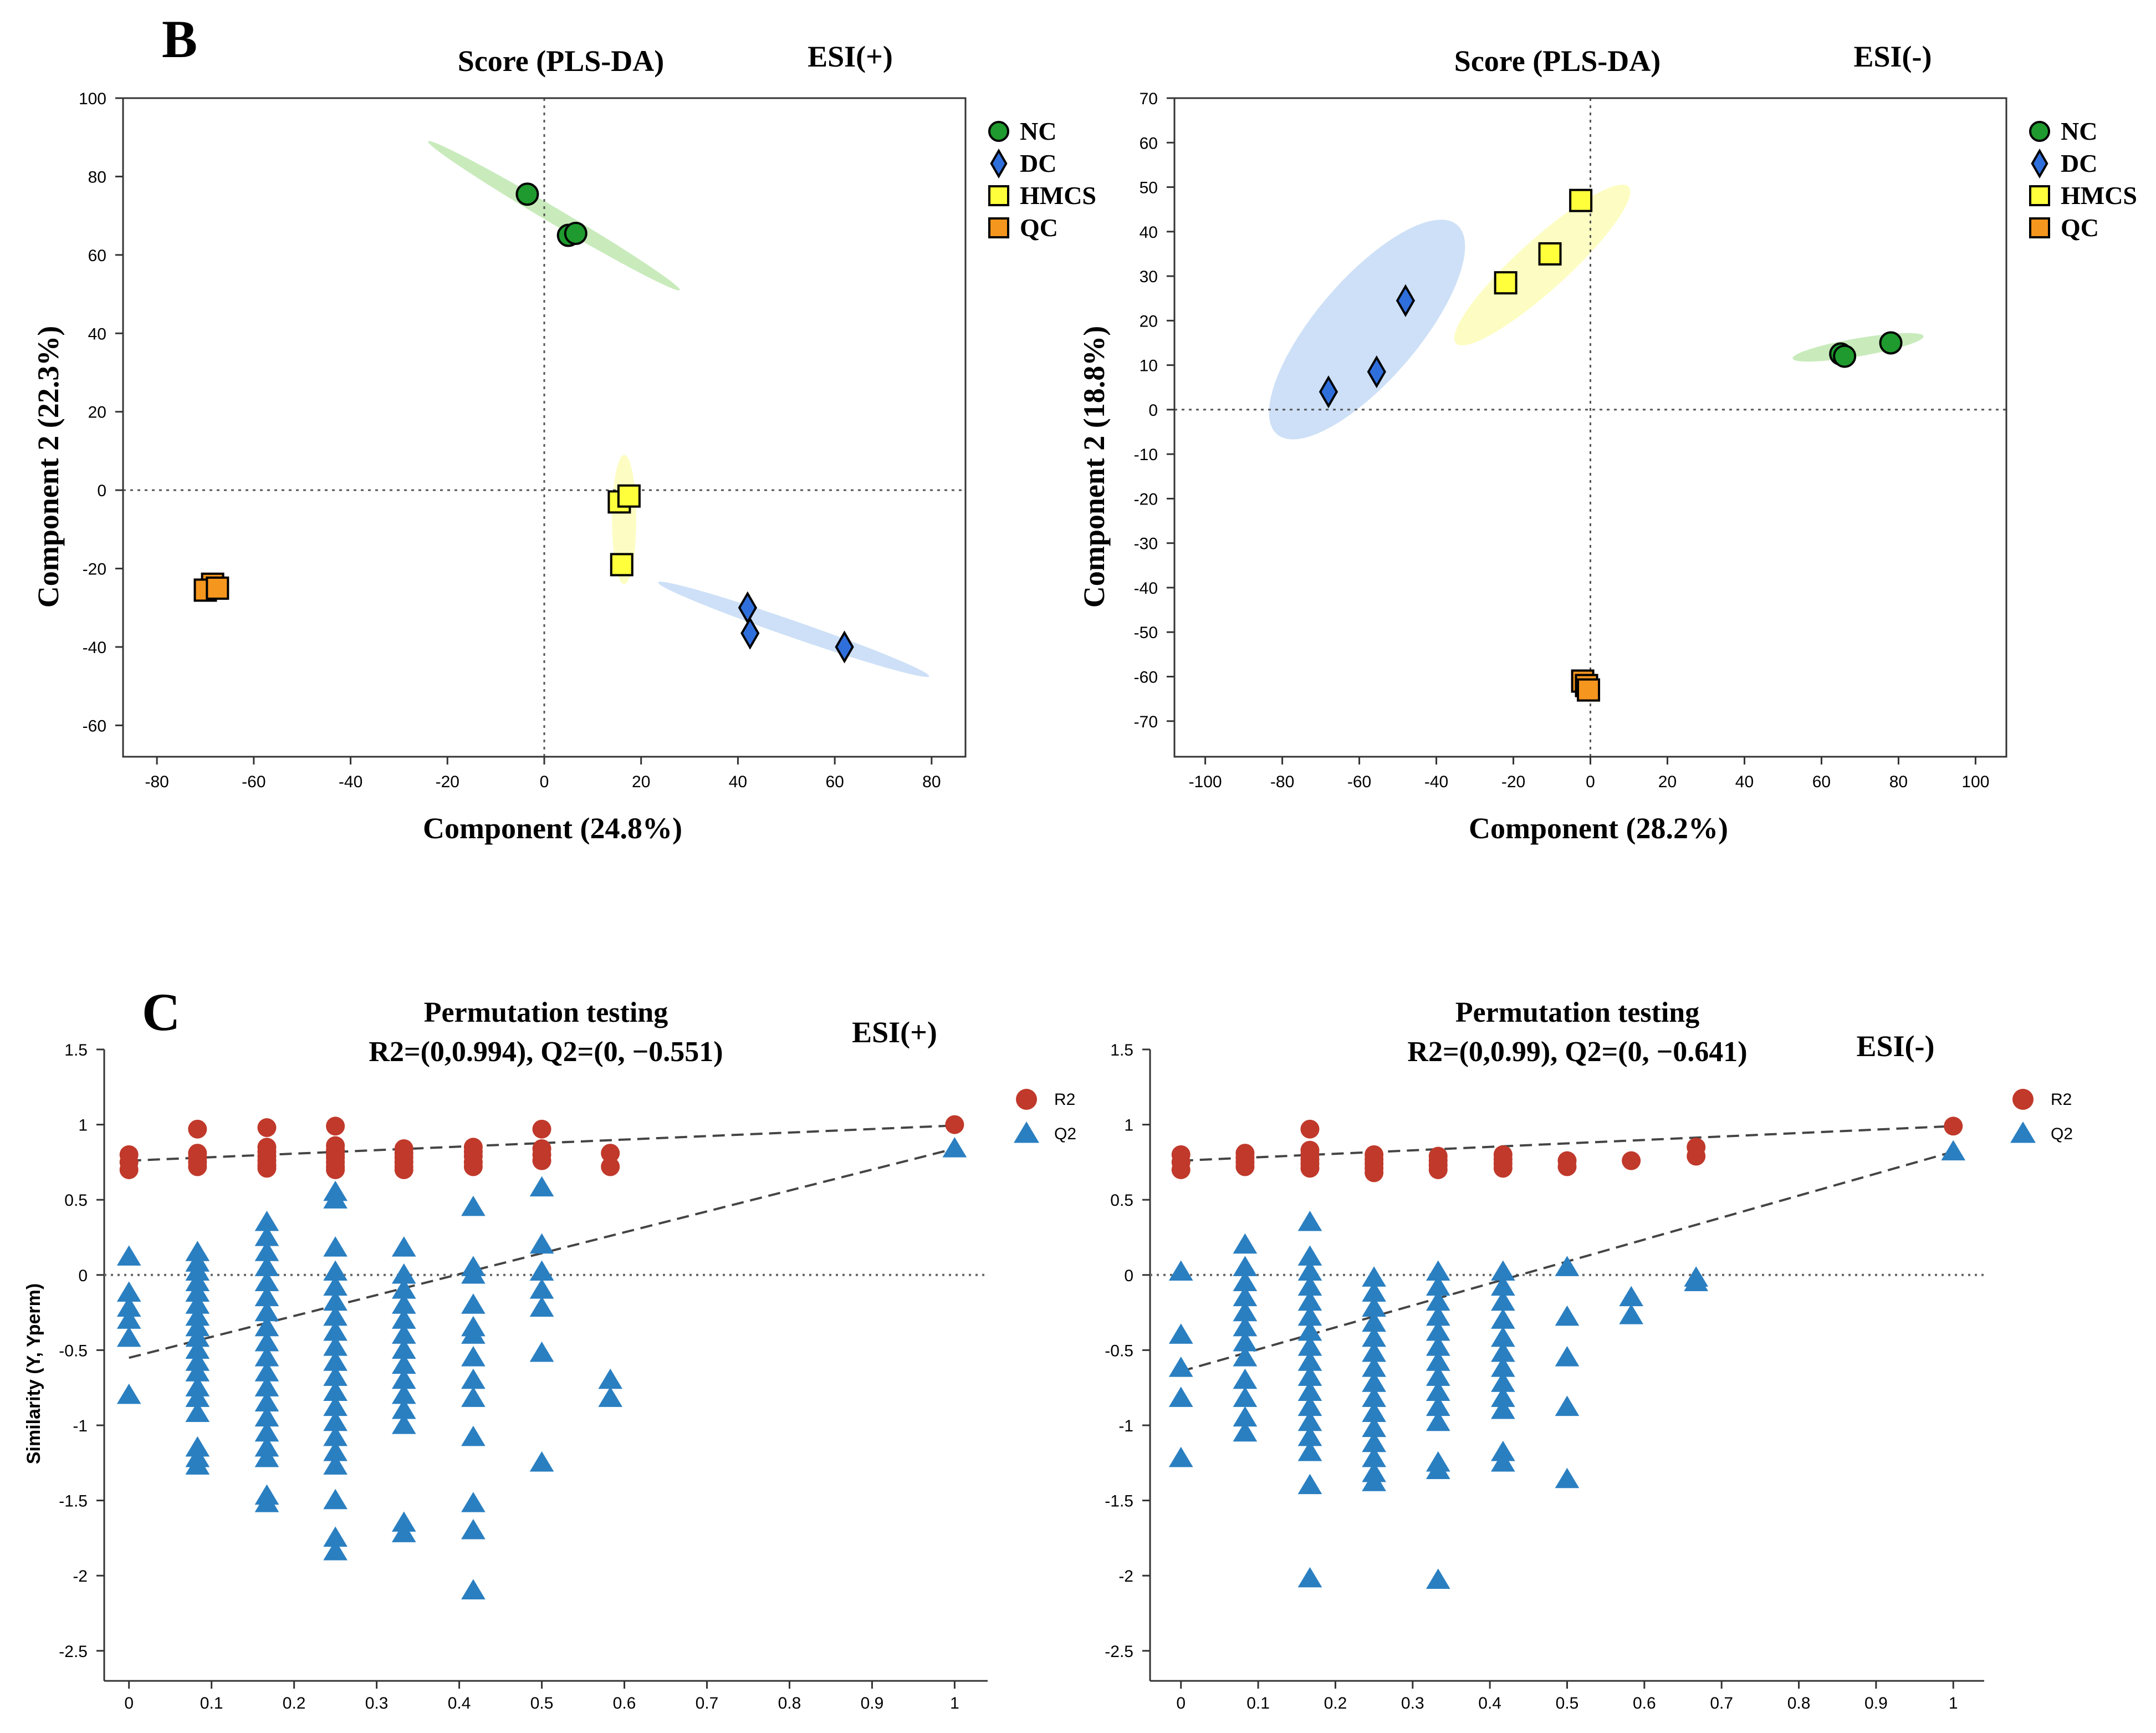 Image resolution: width=2156 pixels, height=1733 pixels. Describe the element at coordinates (1065, 1134) in the screenshot. I see `legend-label-q2: Q2` at that location.